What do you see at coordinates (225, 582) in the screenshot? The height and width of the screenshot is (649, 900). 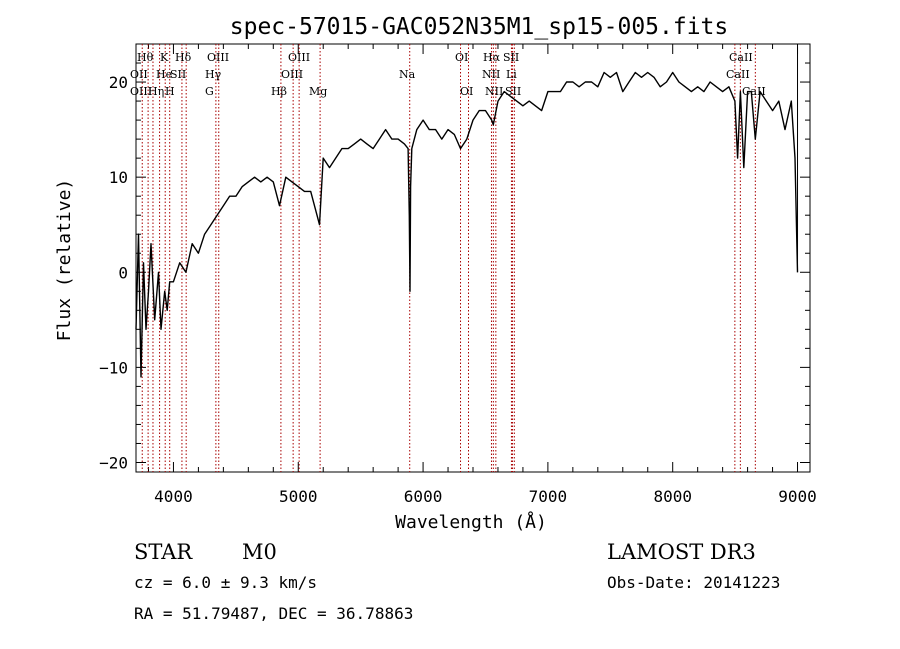 I see `redshift-value: cz = 6.0 ± 9.3 km/s` at bounding box center [225, 582].